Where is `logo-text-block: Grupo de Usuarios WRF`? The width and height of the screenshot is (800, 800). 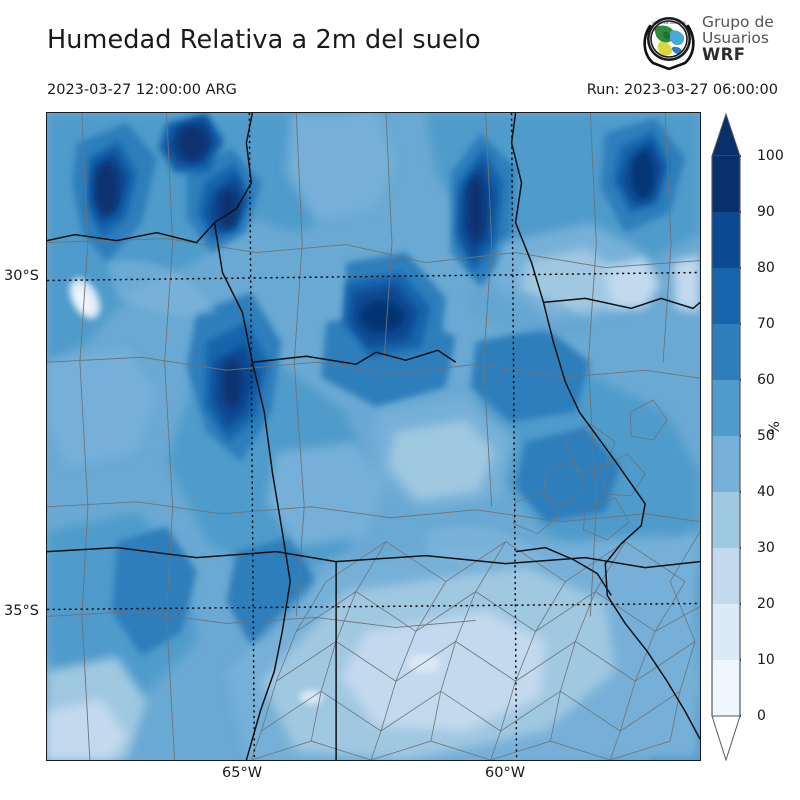
logo-text-block: Grupo de Usuarios WRF is located at coordinates (738, 38).